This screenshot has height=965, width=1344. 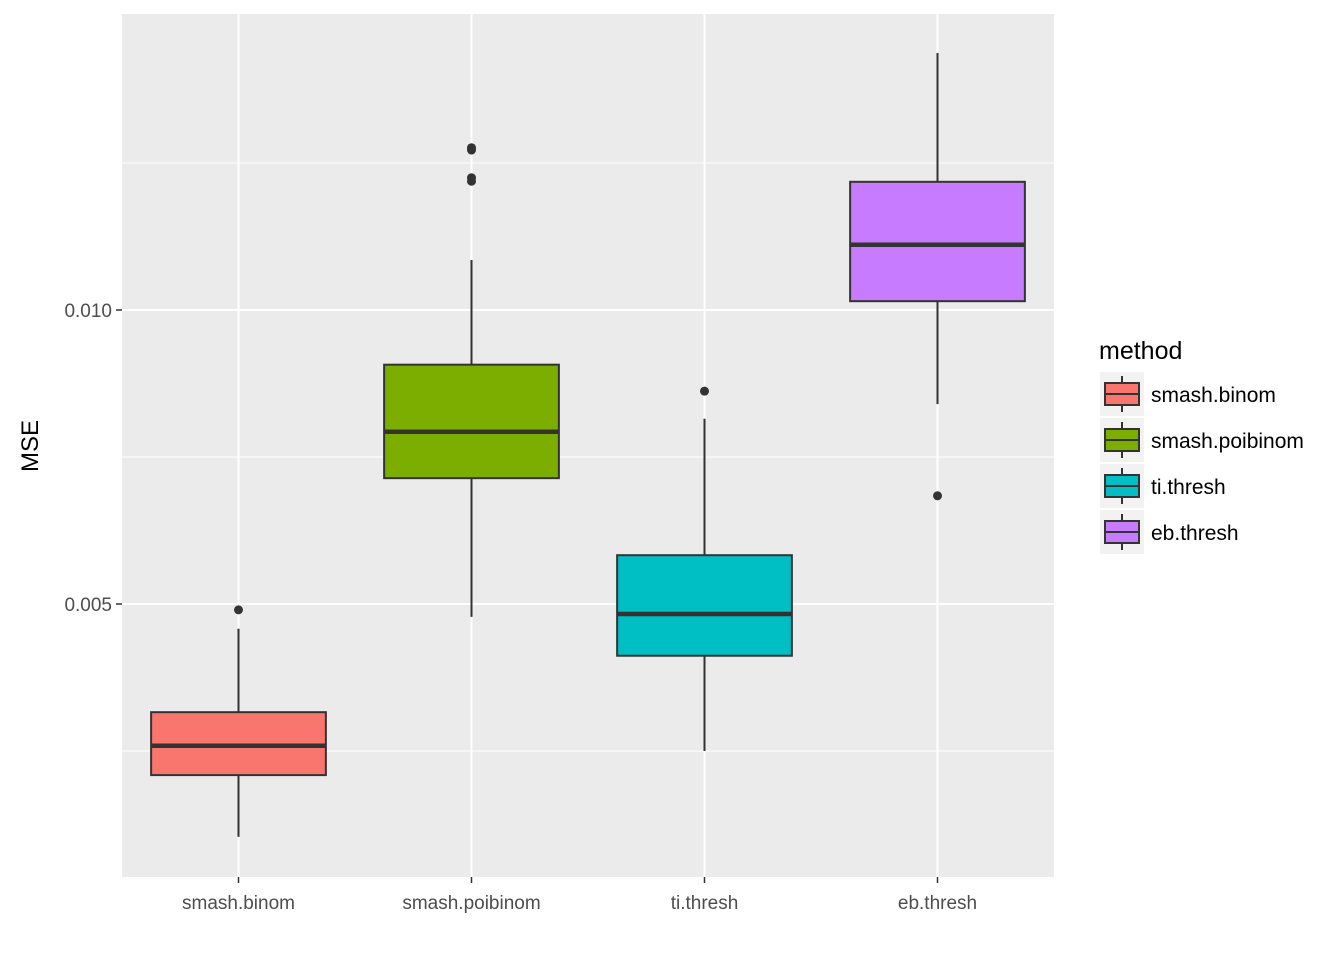 I want to click on y-axis: 0.005 0.010, so click(x=93, y=458).